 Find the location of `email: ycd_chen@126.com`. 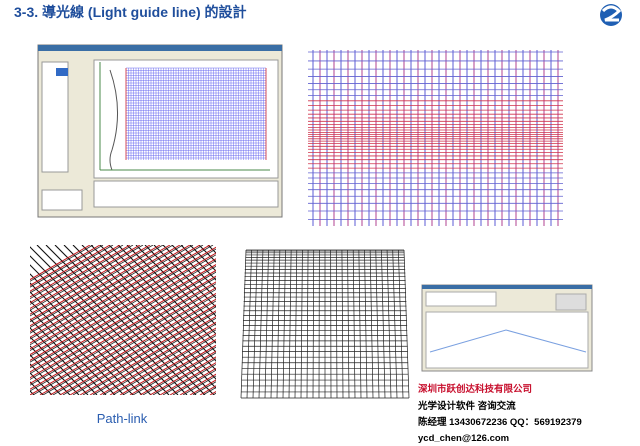

email: ycd_chen@126.com is located at coordinates (463, 438).